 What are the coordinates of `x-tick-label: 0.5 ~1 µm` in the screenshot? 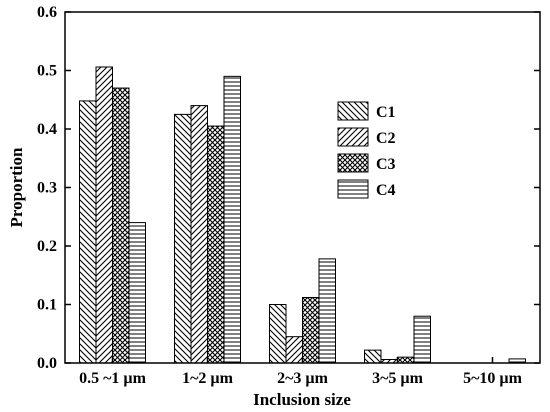 It's located at (113, 378).